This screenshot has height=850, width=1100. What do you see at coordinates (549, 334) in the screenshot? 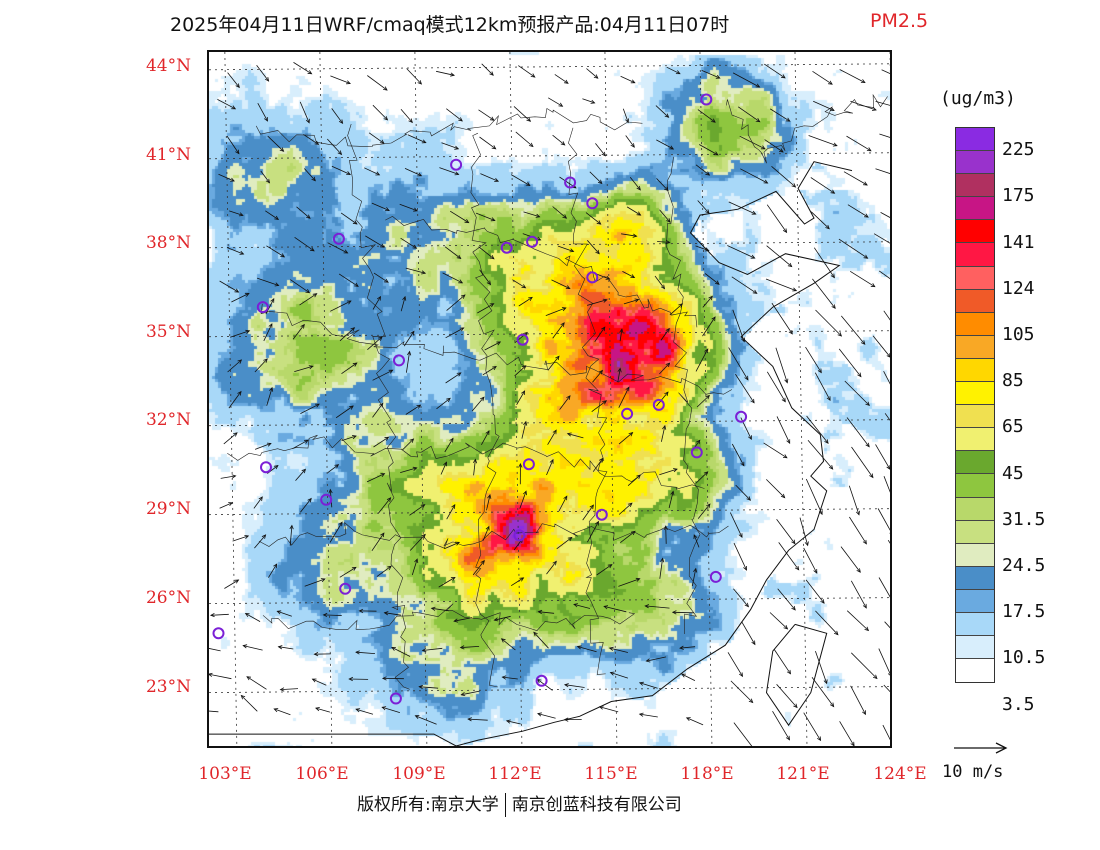
I see `parallel-line` at bounding box center [549, 334].